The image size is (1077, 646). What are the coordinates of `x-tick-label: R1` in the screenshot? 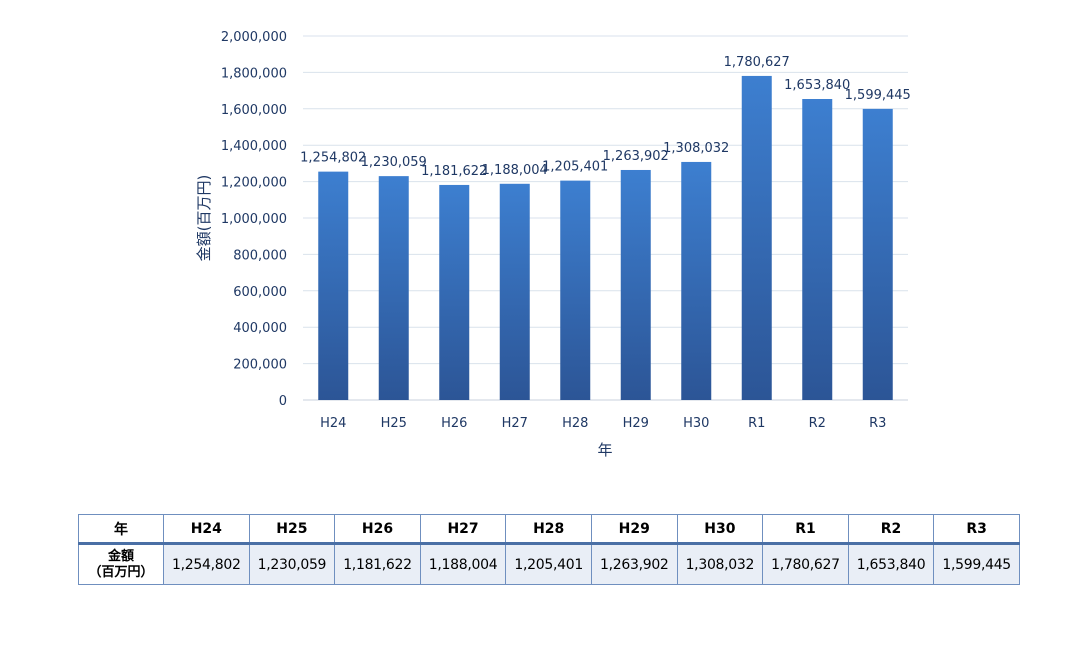 It's located at (756, 423).